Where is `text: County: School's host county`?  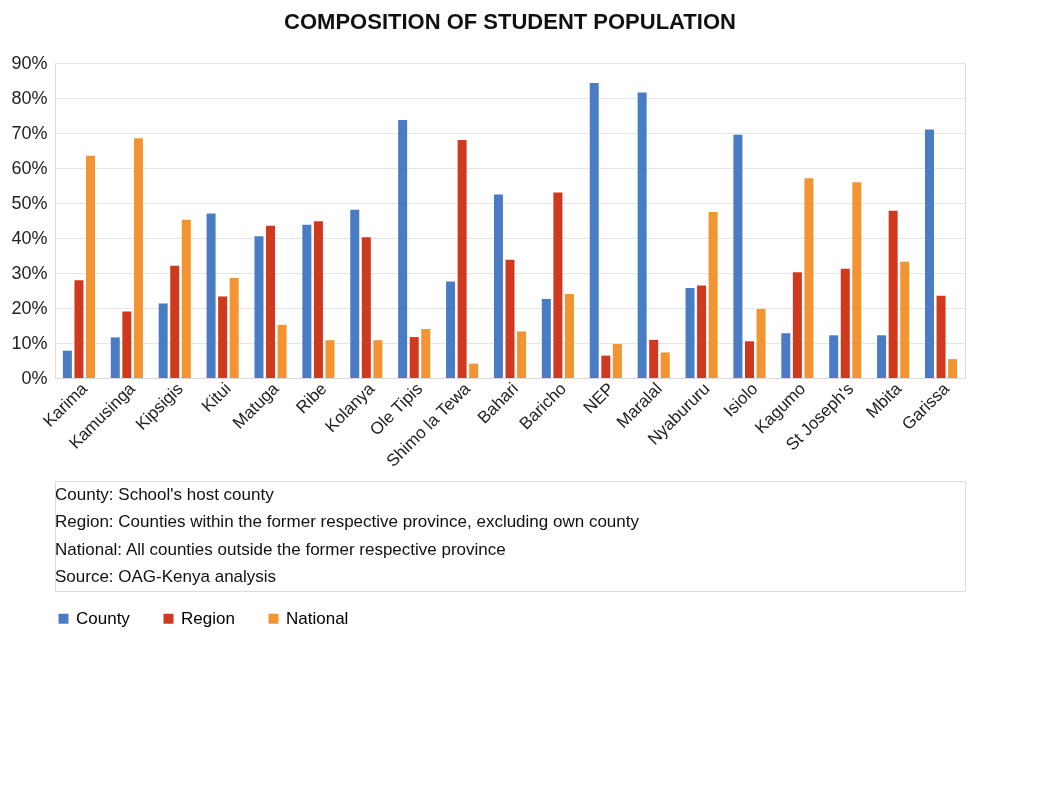
text: County: School's host county is located at coordinates (165, 494).